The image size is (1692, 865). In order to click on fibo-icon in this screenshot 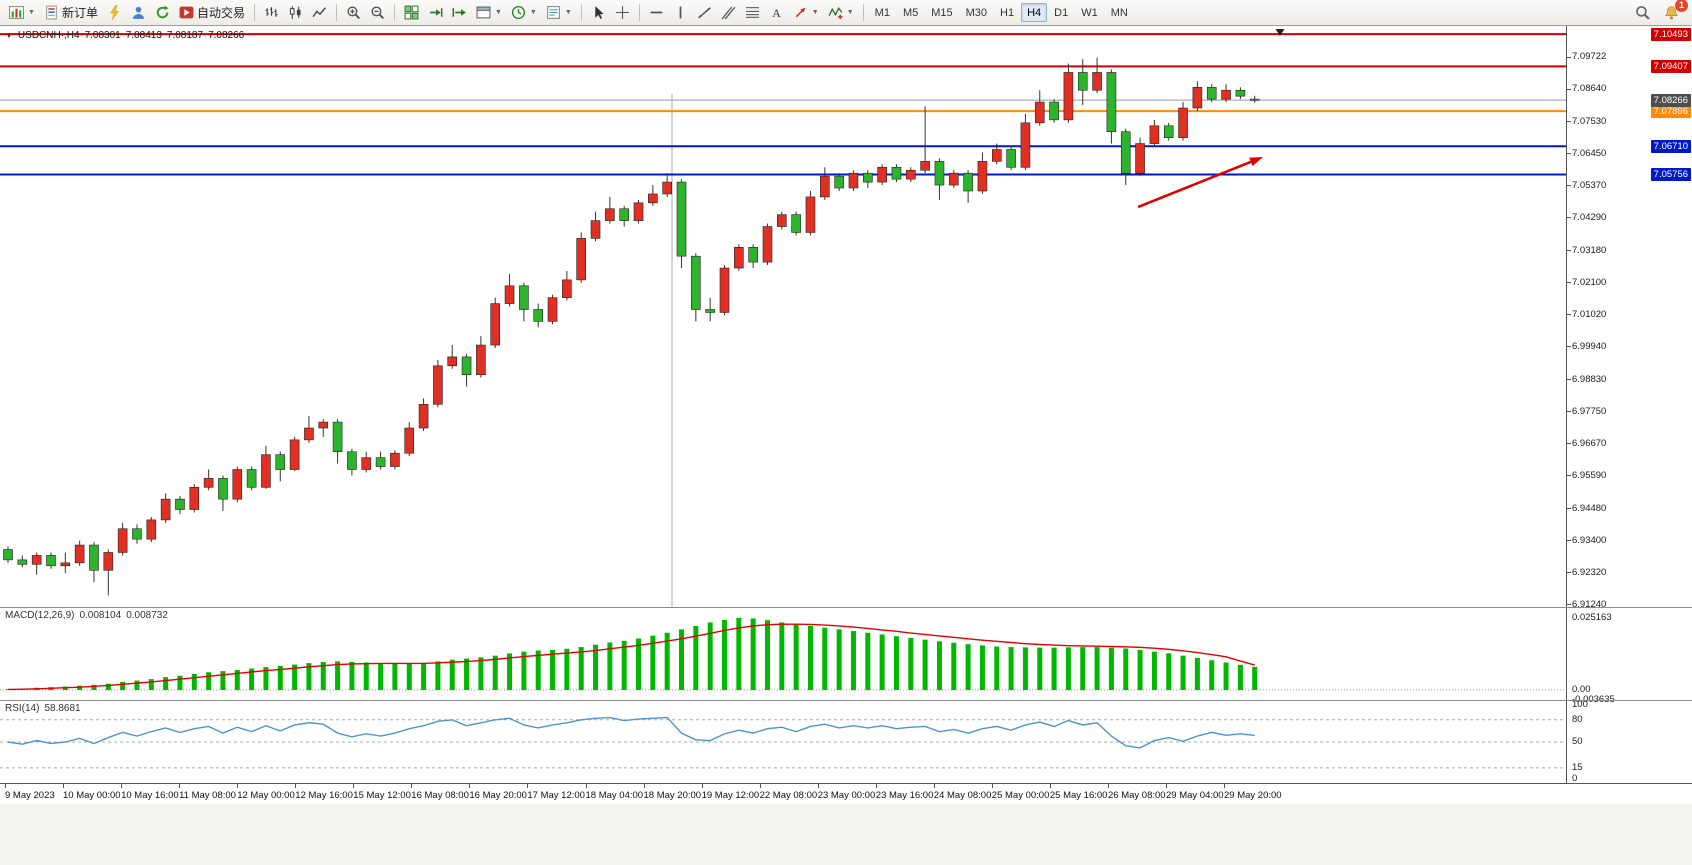, I will do `click(752, 12)`.